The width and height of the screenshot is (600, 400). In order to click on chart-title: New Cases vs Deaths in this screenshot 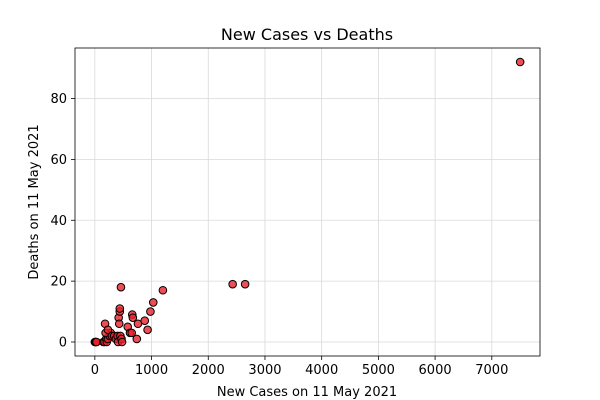, I will do `click(307, 34)`.